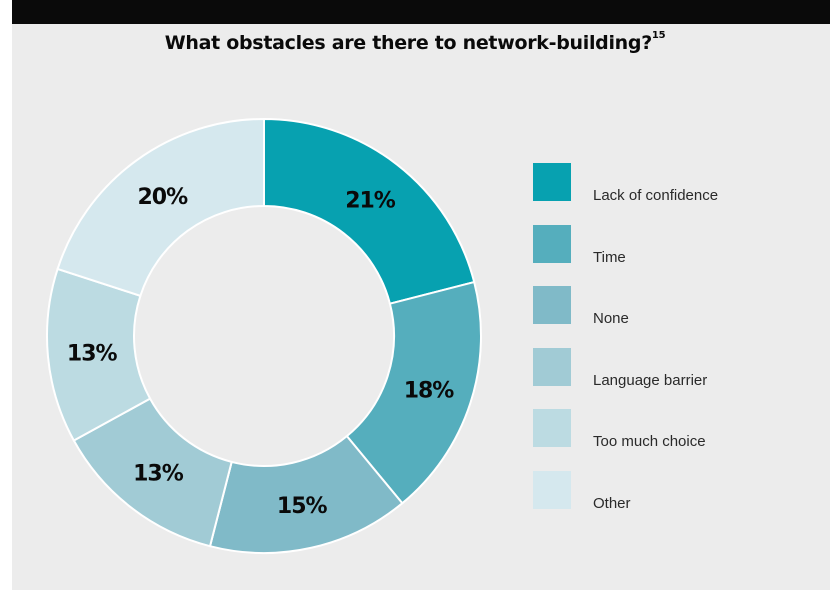 The image size is (830, 590). I want to click on top-bar, so click(421, 12).